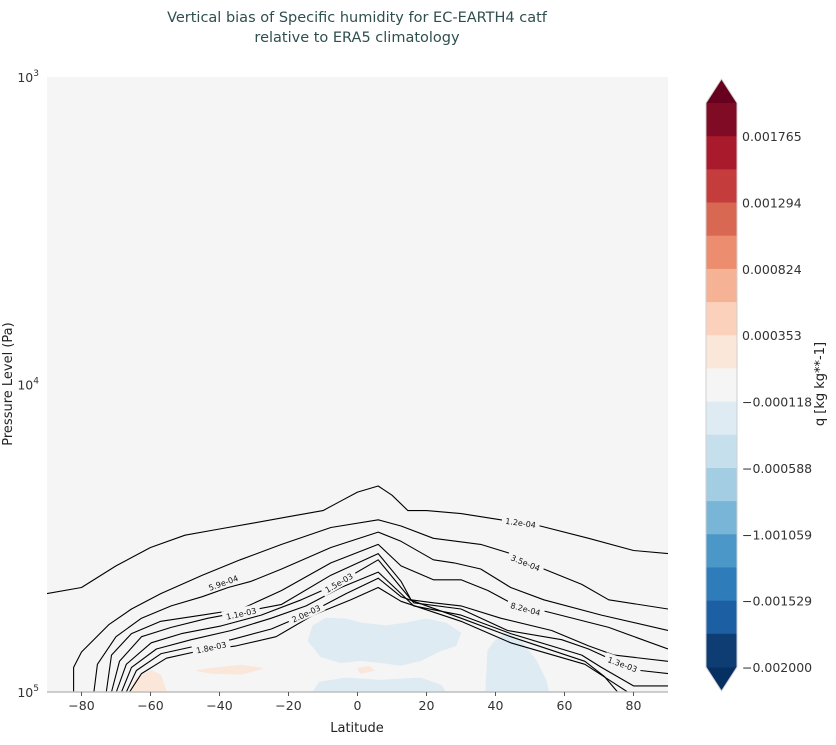 The height and width of the screenshot is (745, 836). What do you see at coordinates (777, 468) in the screenshot?
I see `colorbar-tick-label: −0.000588` at bounding box center [777, 468].